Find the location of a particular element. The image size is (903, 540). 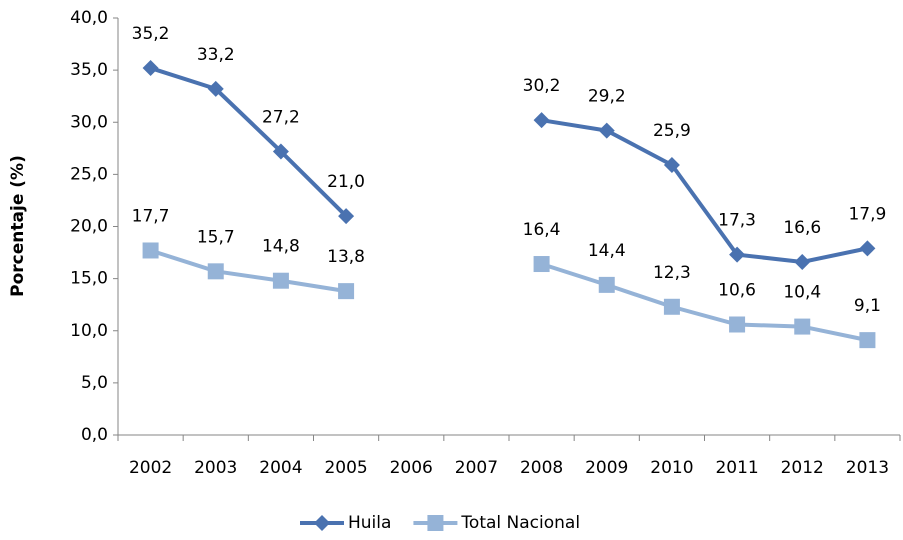

series-line is located at coordinates (508, 295).